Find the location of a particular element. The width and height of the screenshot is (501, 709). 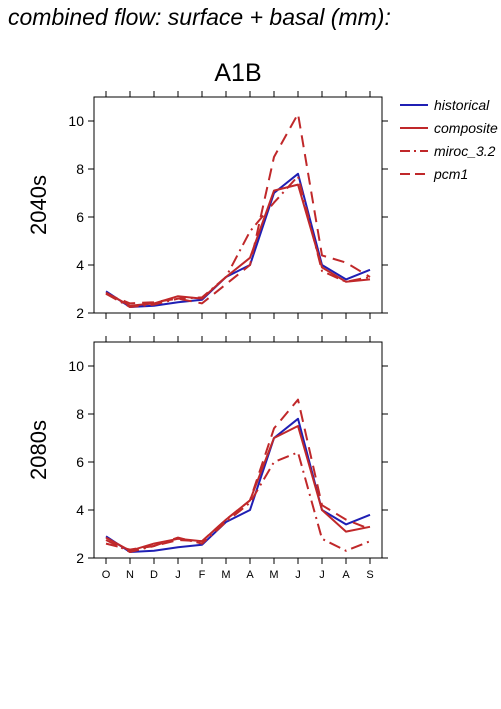

y-axis-label: 2040s is located at coordinates (38, 205).